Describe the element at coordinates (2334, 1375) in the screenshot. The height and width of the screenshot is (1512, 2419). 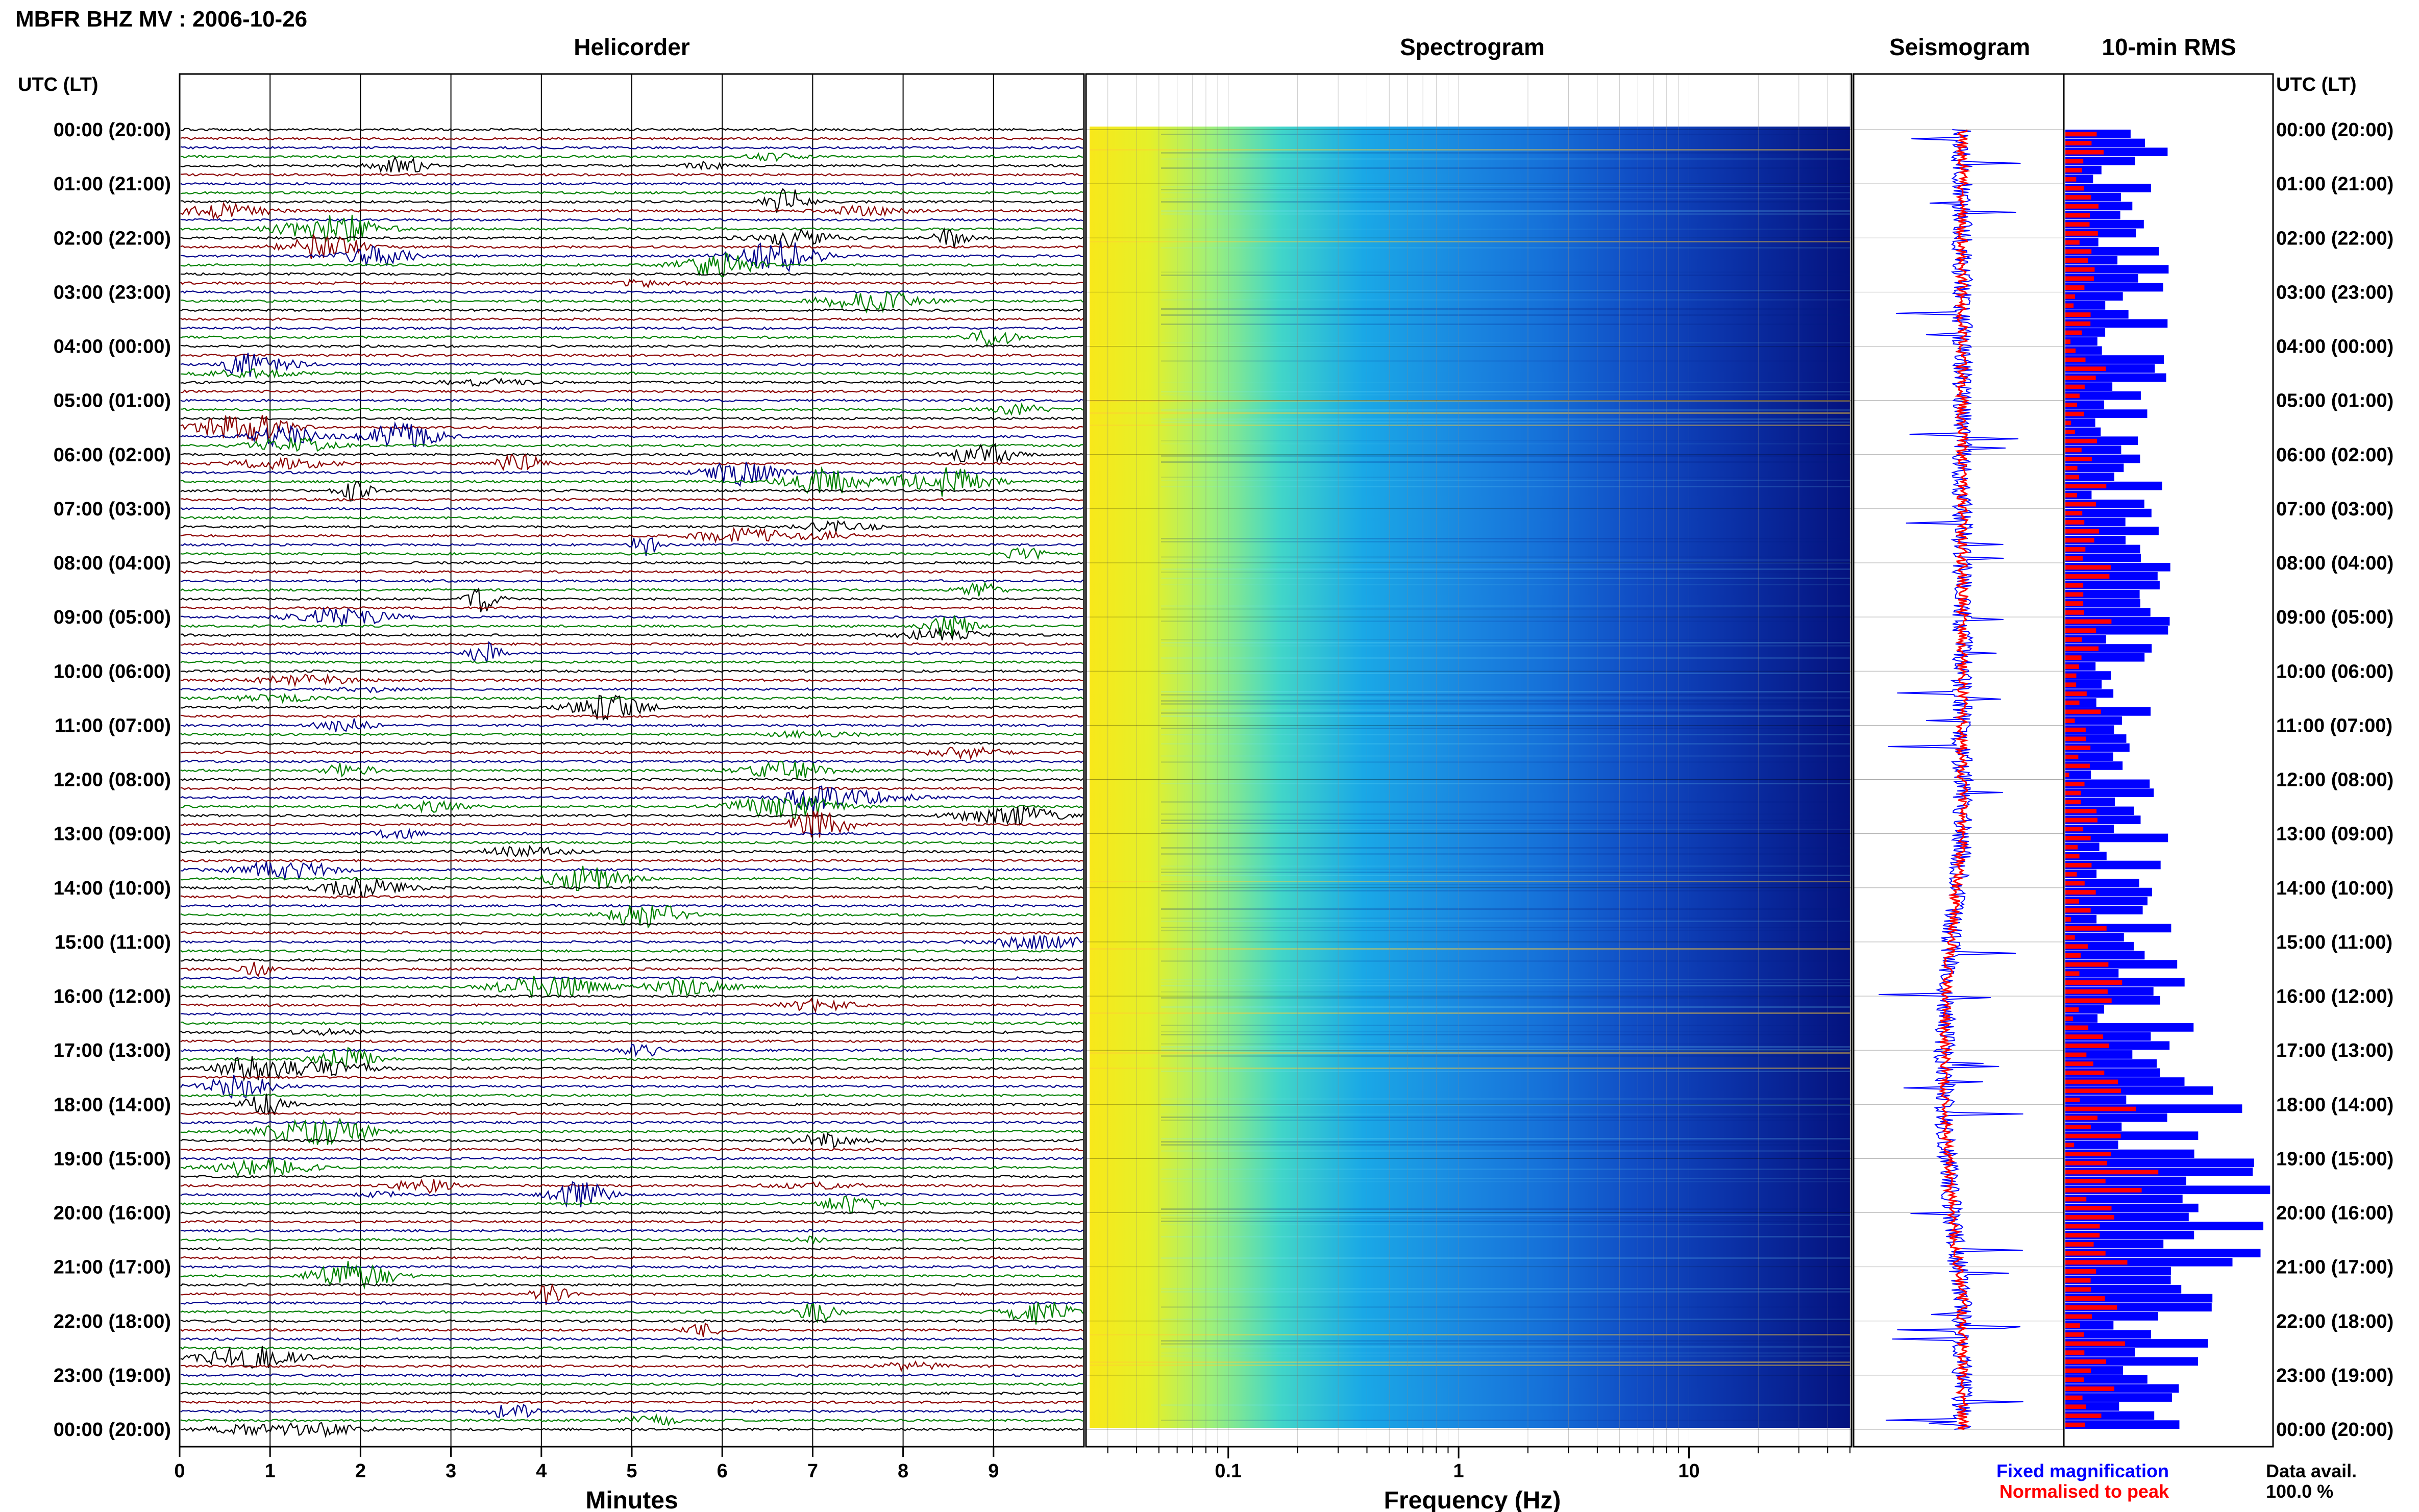
I see `time-label-right: 23:00 (19:00)` at that location.